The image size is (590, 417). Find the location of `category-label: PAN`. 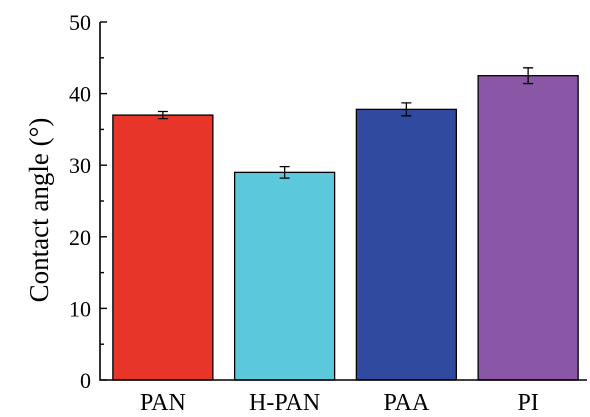

category-label: PAN is located at coordinates (163, 403).